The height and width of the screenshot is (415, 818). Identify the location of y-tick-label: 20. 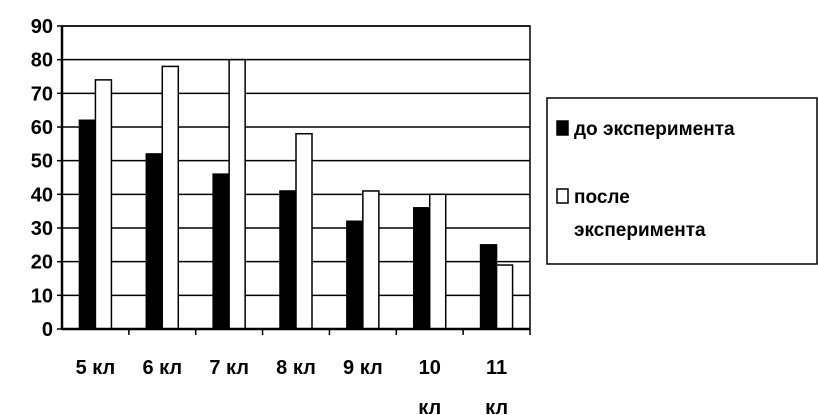
(42, 263).